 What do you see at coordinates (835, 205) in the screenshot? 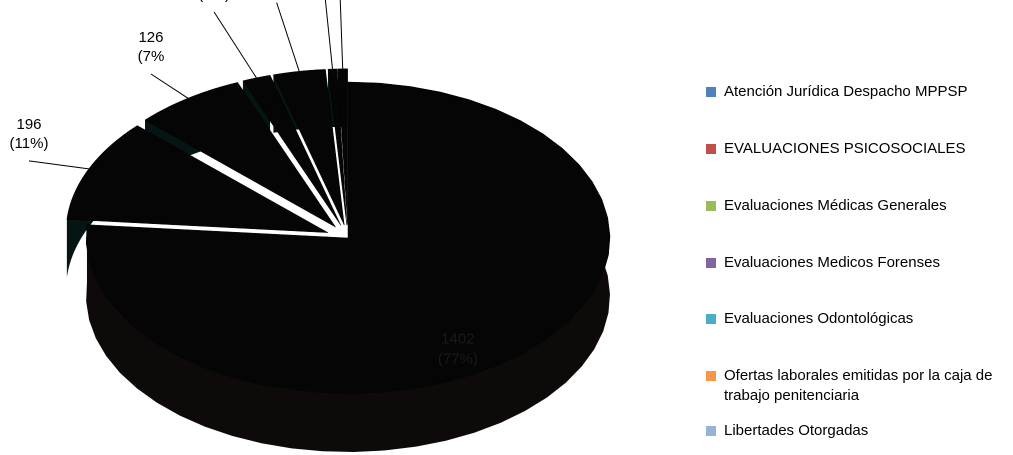
I see `legend-label-evaluaciones-medicas: Evaluaciones Médicas Generales` at bounding box center [835, 205].